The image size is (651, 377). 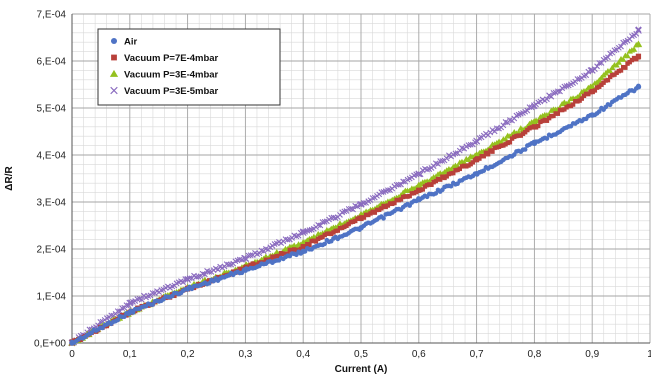 What do you see at coordinates (9, 178) in the screenshot?
I see `y-axis-title: ΔR/R` at bounding box center [9, 178].